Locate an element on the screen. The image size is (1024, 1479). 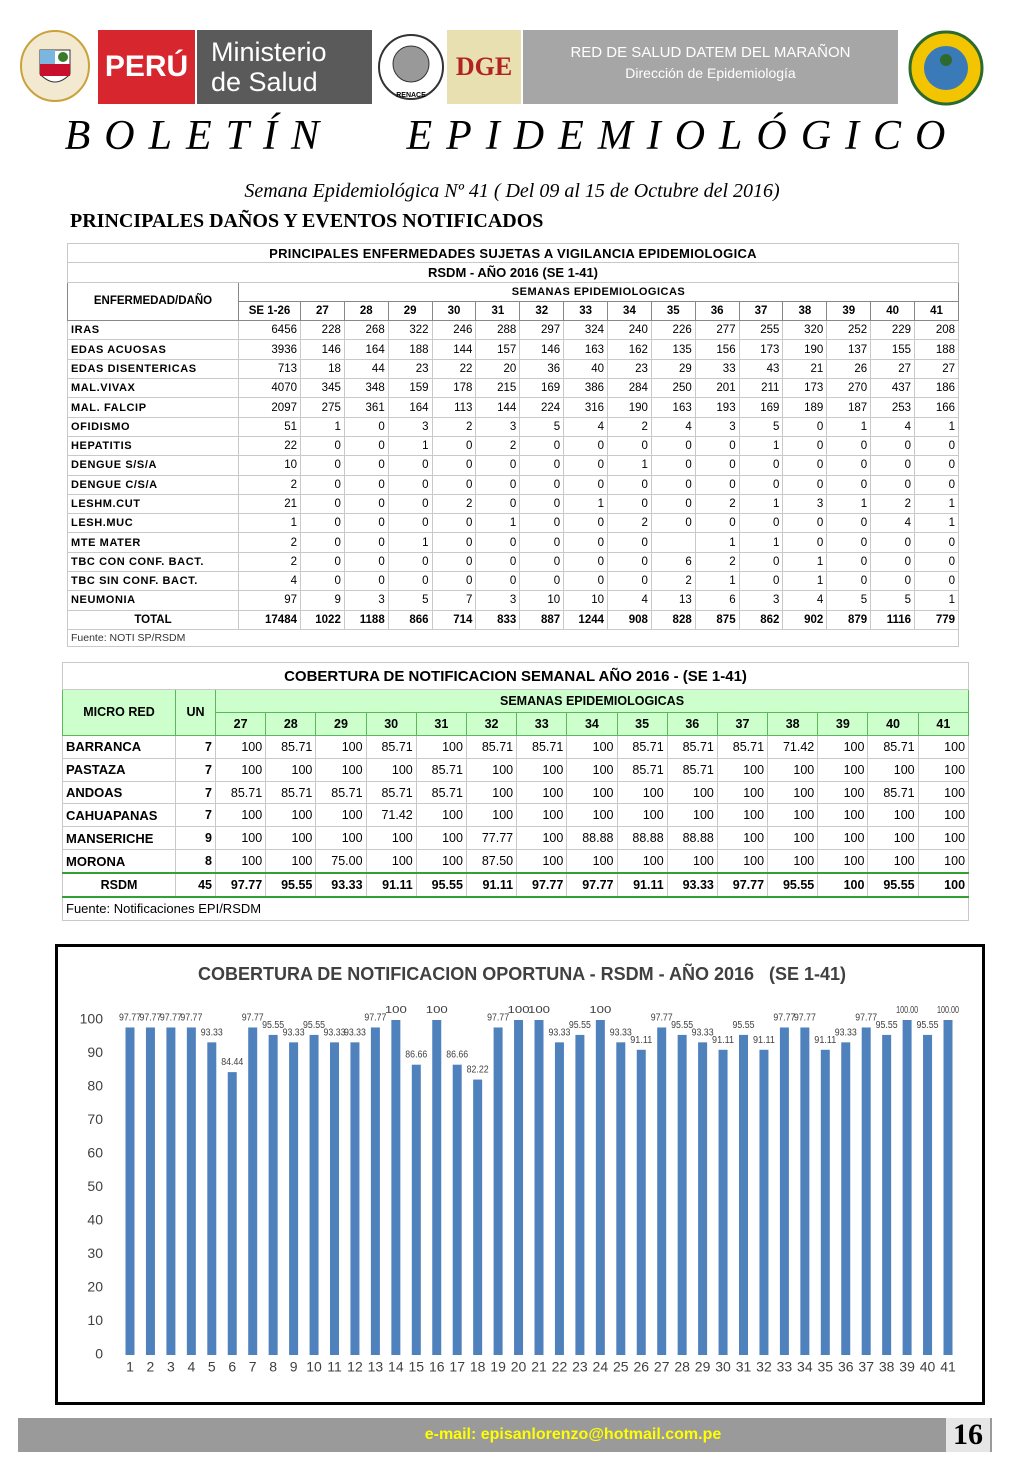
cell: 163 is located at coordinates (586, 349).